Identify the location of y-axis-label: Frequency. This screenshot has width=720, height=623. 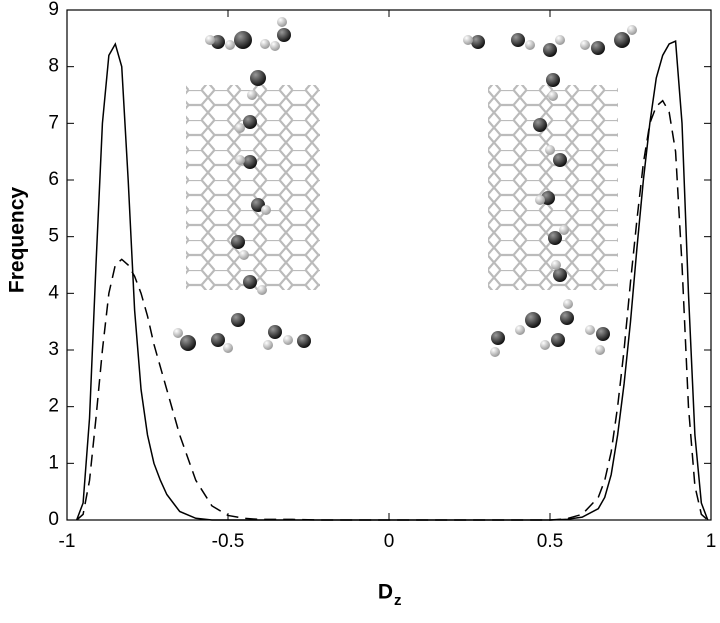
(17, 240).